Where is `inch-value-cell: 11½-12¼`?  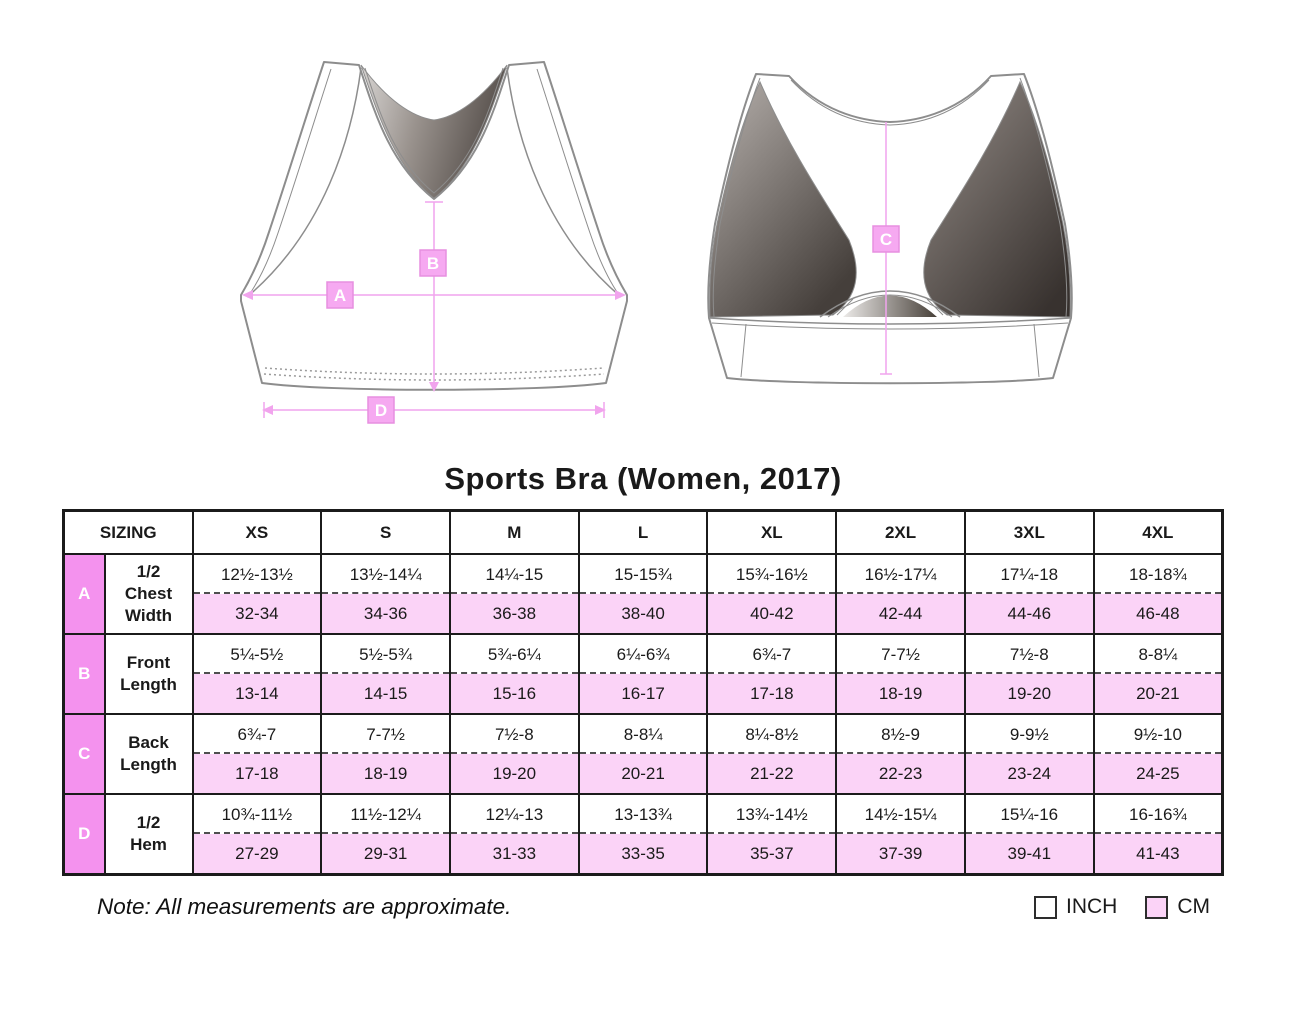 inch-value-cell: 11½-12¼ is located at coordinates (385, 814).